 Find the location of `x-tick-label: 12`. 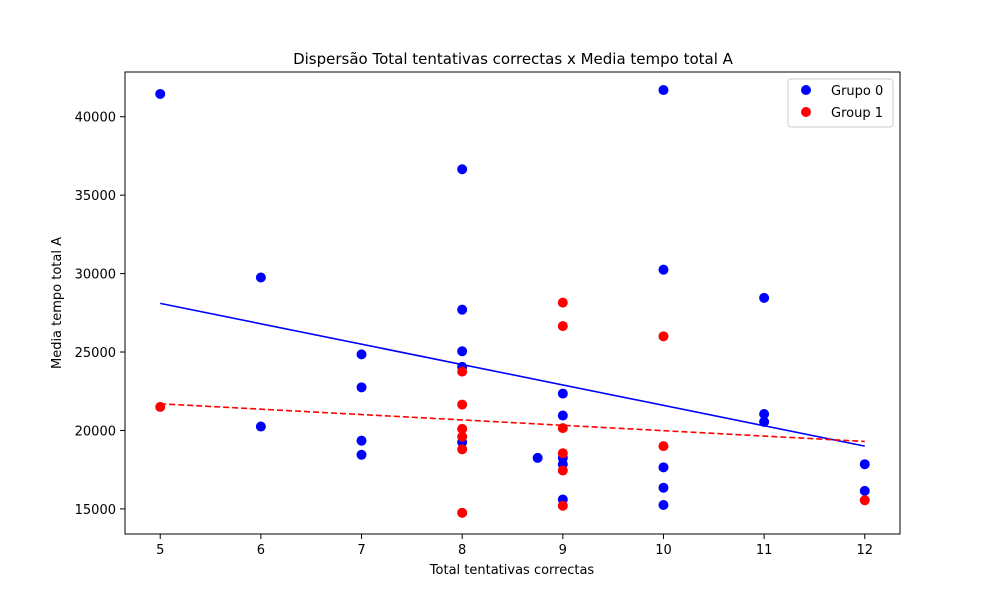

x-tick-label: 12 is located at coordinates (864, 550).